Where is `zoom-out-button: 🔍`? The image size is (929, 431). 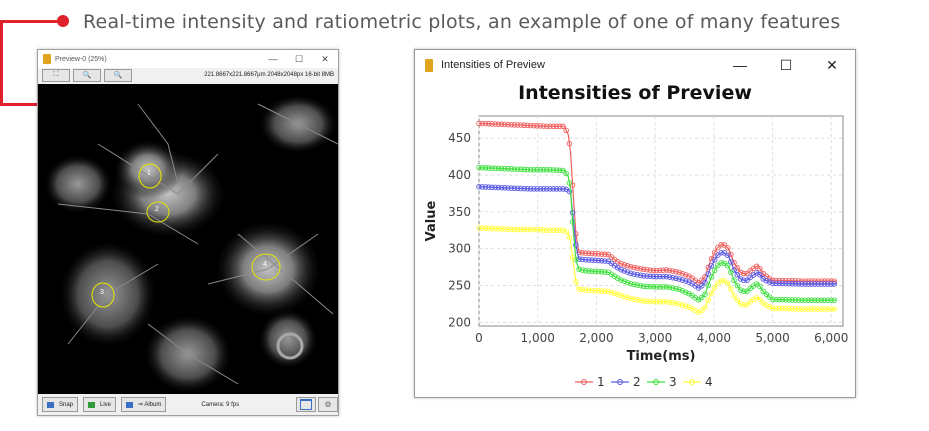 zoom-out-button: 🔍 is located at coordinates (118, 75).